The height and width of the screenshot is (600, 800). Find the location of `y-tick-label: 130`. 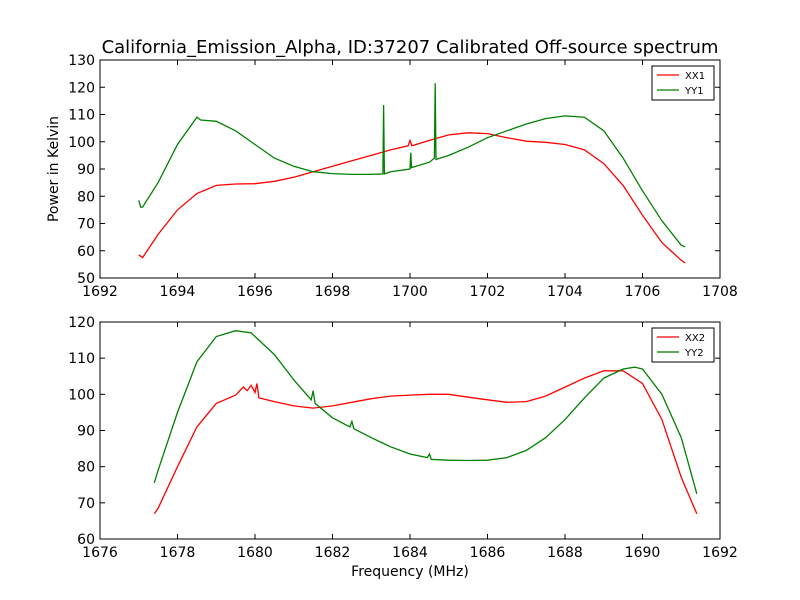

y-tick-label: 130 is located at coordinates (81, 61).